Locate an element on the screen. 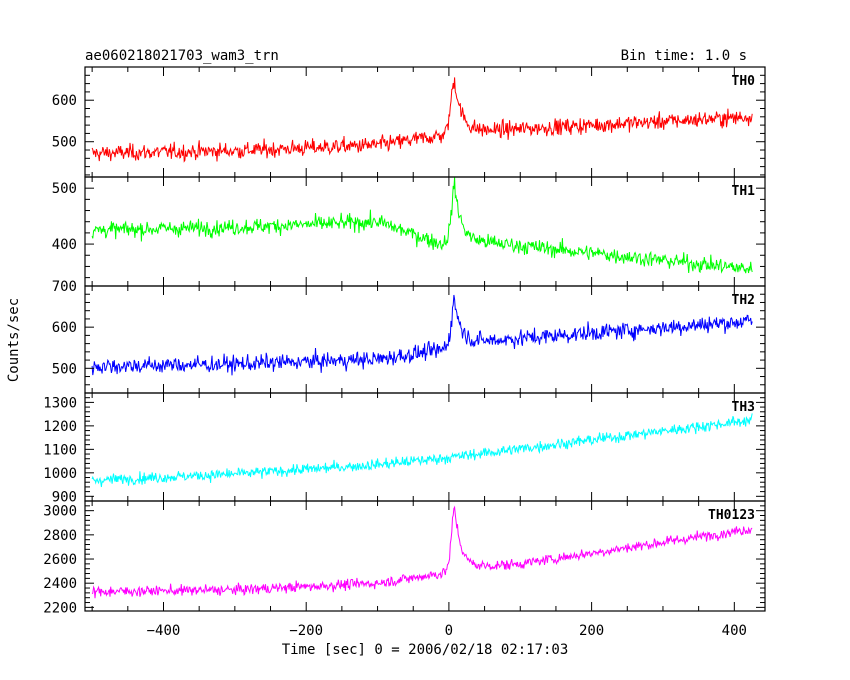 The image size is (850, 680). panel-th2: 500 600 700 TH2 is located at coordinates (409, 336).